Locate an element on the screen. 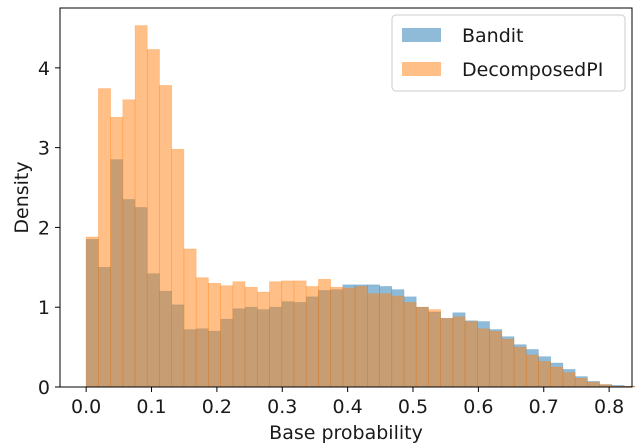 This screenshot has width=635, height=444. y-axis-title: Density is located at coordinates (22, 197).